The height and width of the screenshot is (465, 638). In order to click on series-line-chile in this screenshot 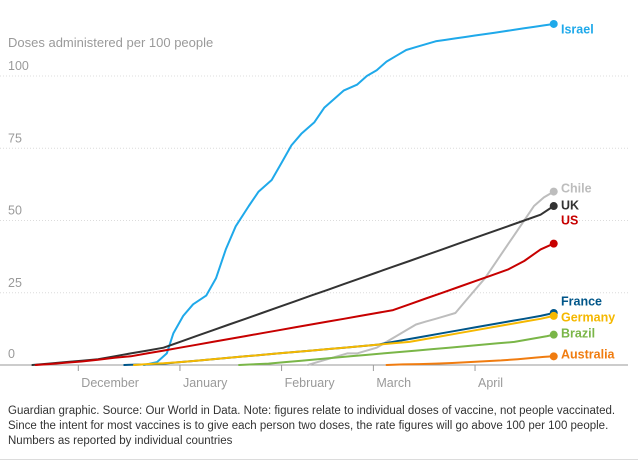, I will do `click(430, 278)`.